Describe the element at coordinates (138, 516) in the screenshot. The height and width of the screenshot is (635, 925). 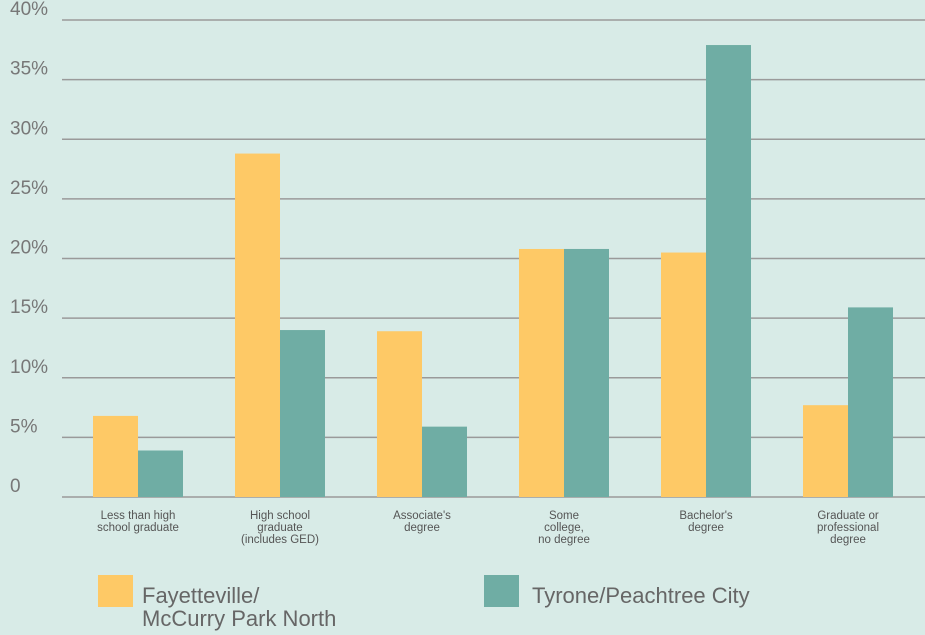
I see `x-tick-label-line: Less than high` at that location.